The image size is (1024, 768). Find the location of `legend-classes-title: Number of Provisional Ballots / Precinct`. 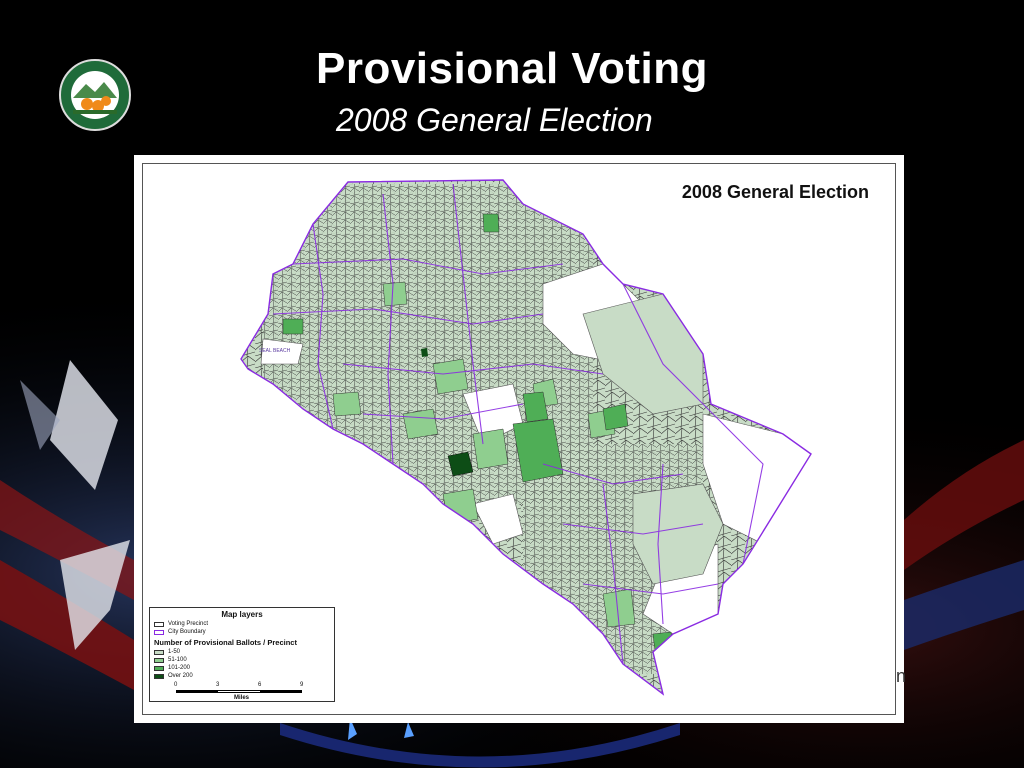

legend-classes-title: Number of Provisional Ballots / Precinct is located at coordinates (225, 642).